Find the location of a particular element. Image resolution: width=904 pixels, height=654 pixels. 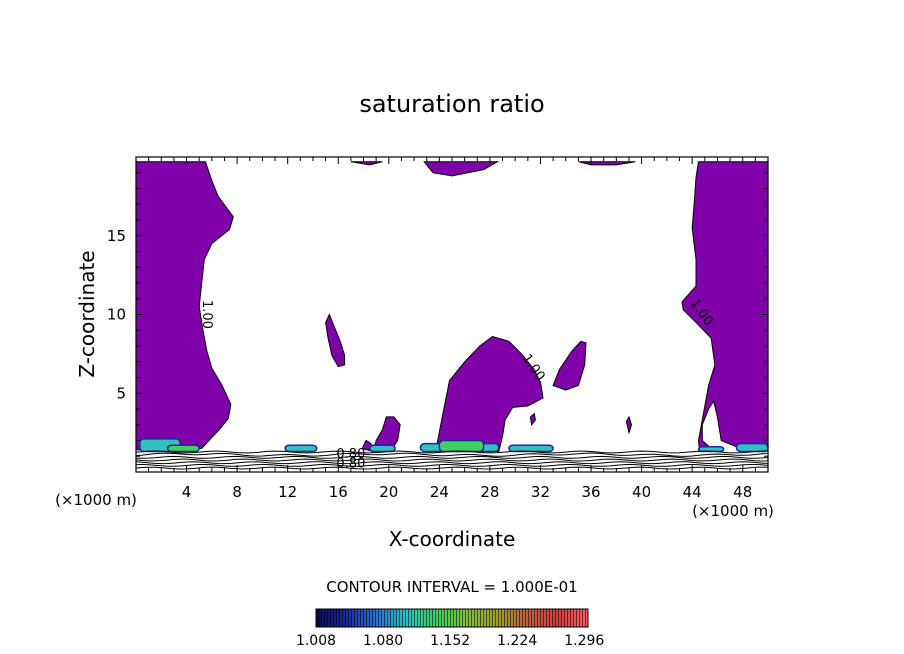

x-unit-left: (×1000 m) is located at coordinates (96, 500).